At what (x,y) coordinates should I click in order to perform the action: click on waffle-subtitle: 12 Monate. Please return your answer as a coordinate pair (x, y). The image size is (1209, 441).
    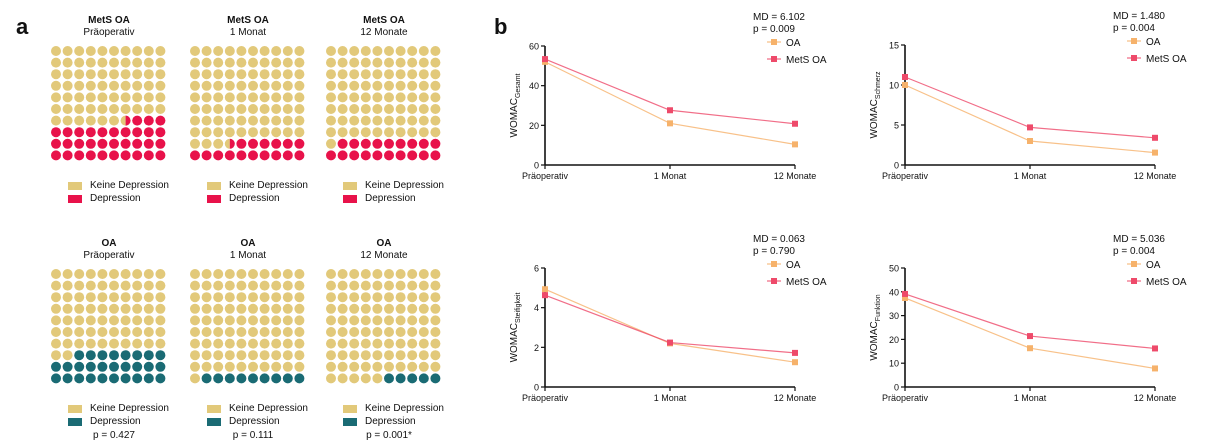
    Looking at the image, I should click on (384, 255).